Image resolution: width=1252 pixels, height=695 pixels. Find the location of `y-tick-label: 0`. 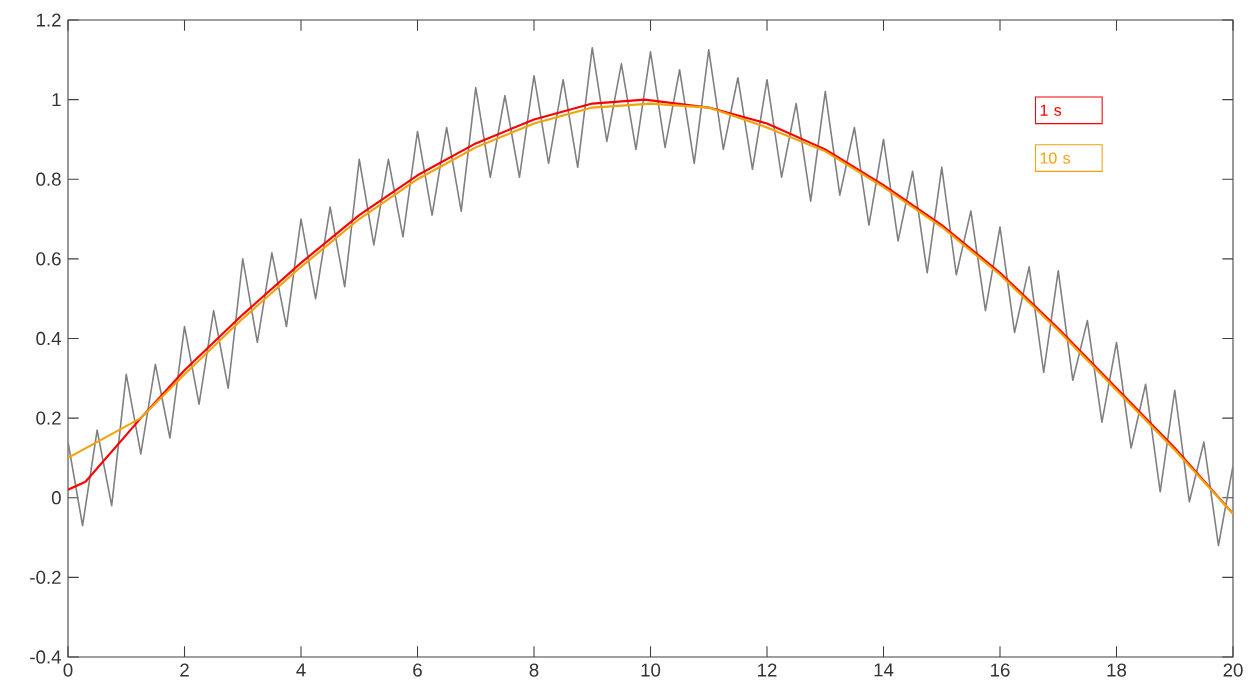

y-tick-label: 0 is located at coordinates (56, 498).